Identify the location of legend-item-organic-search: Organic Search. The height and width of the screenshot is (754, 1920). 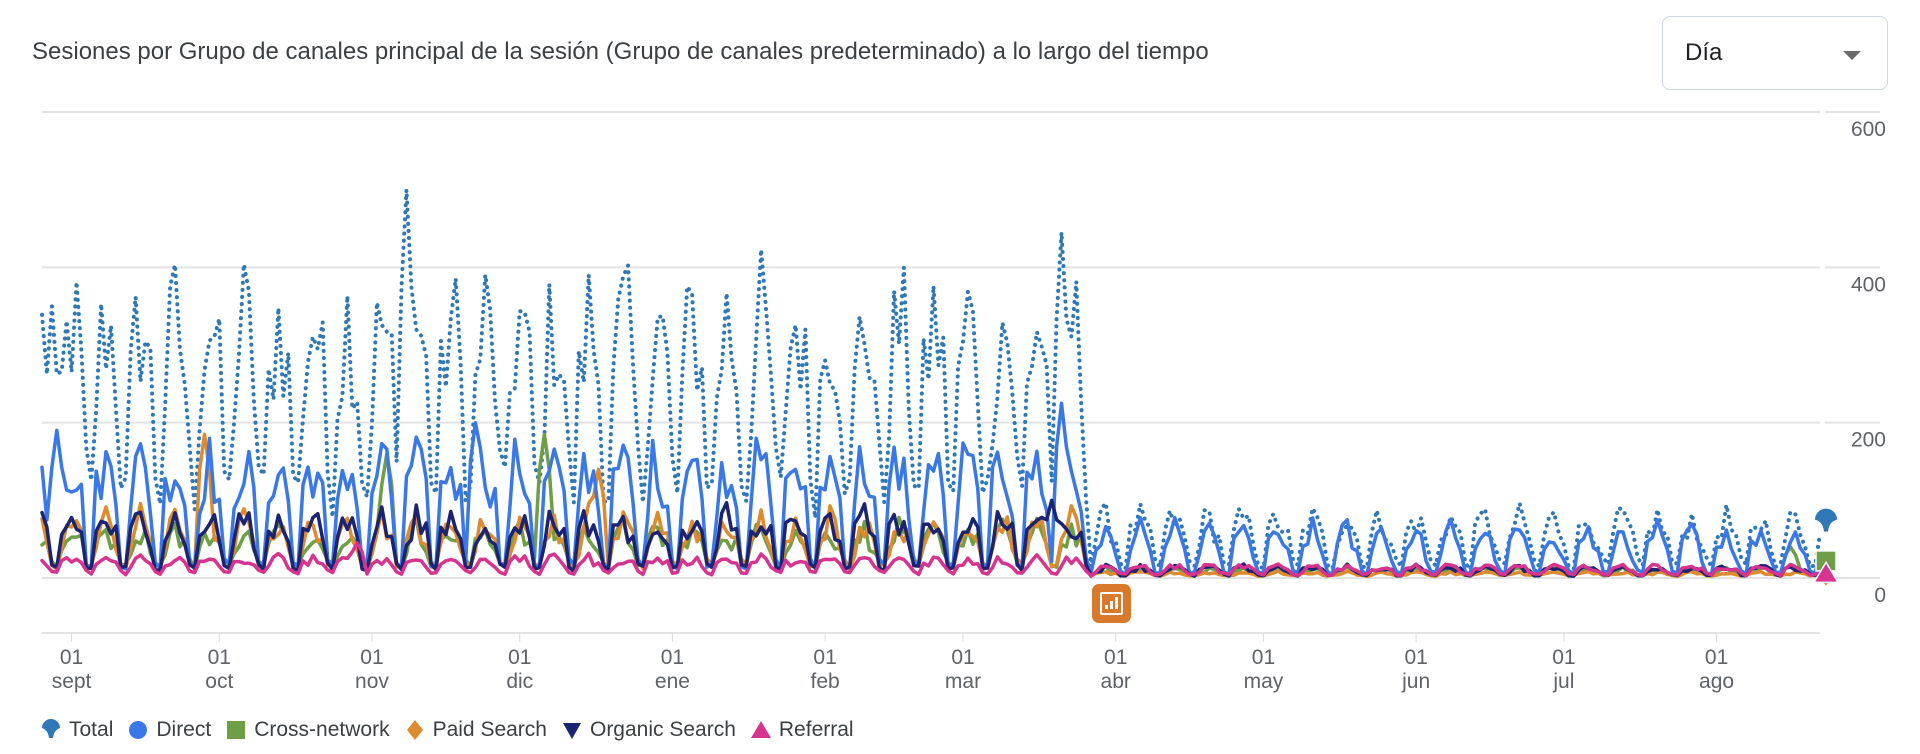
(648, 730).